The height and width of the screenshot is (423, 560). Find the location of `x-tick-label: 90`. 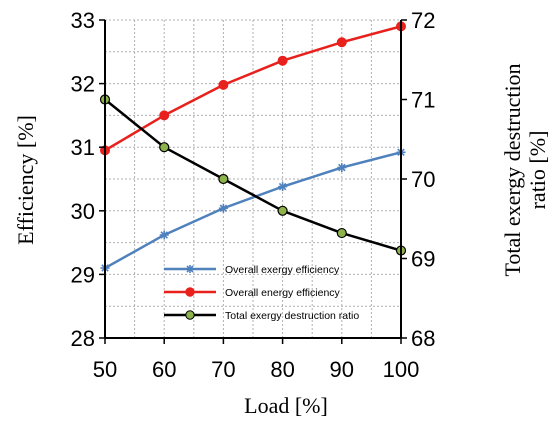

x-tick-label: 90 is located at coordinates (342, 369).